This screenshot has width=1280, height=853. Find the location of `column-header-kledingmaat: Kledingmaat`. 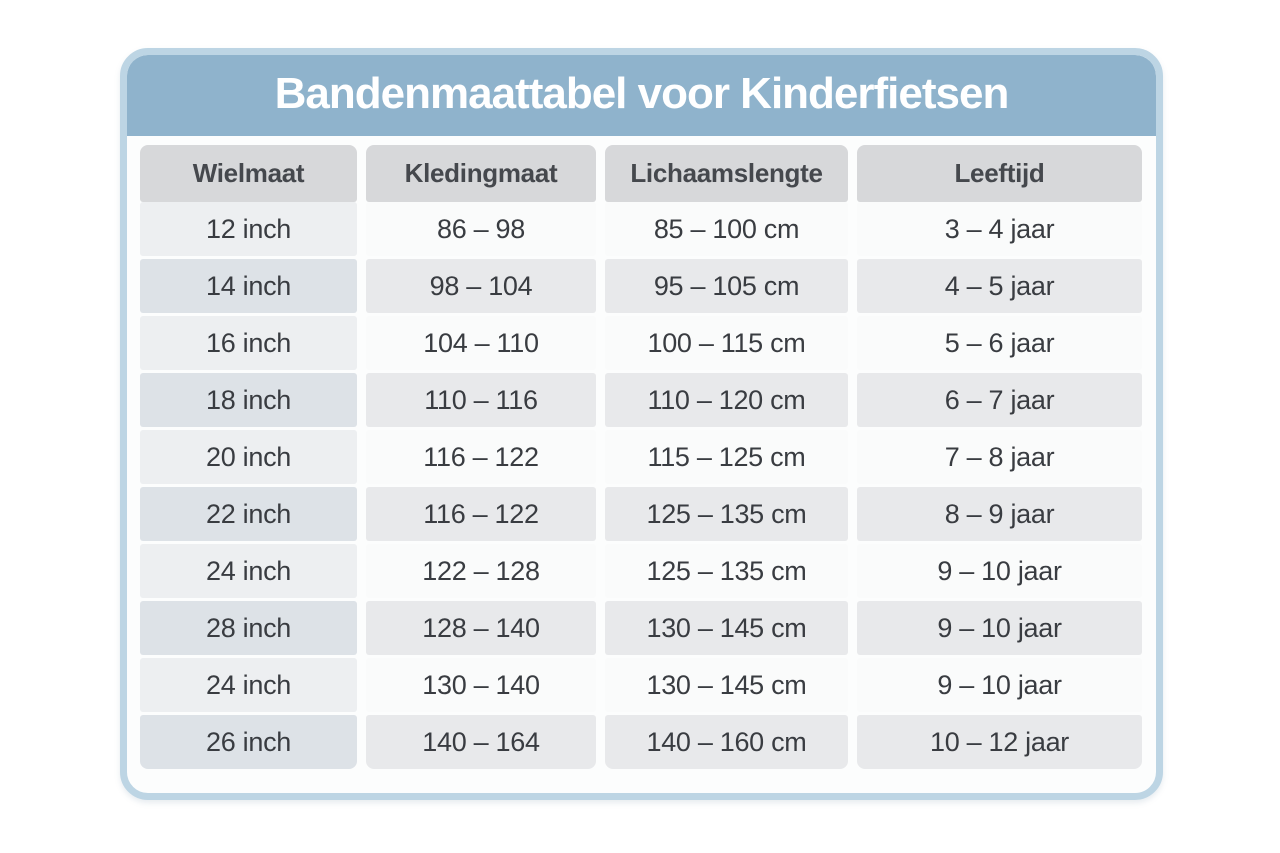

column-header-kledingmaat: Kledingmaat is located at coordinates (481, 173).